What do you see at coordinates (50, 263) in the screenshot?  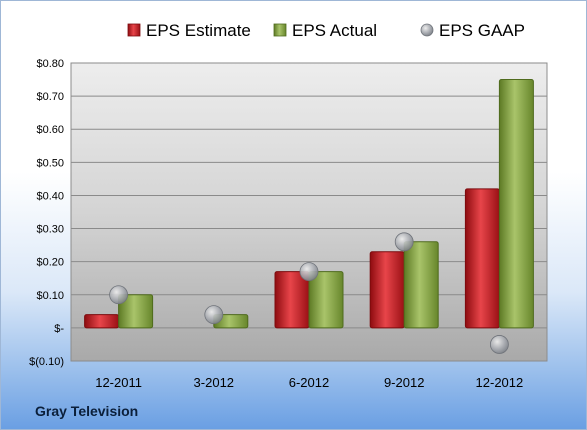 I see `y-tick-label: $0.20` at bounding box center [50, 263].